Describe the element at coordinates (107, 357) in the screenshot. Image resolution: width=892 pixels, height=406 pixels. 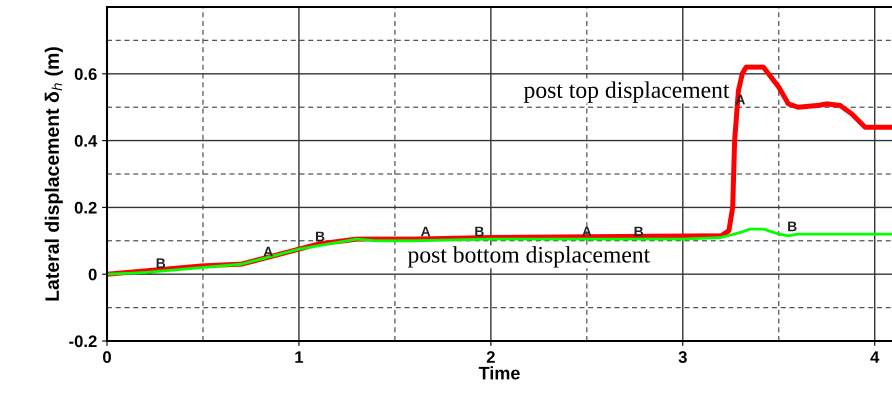
I see `x-tick-label: 0` at that location.